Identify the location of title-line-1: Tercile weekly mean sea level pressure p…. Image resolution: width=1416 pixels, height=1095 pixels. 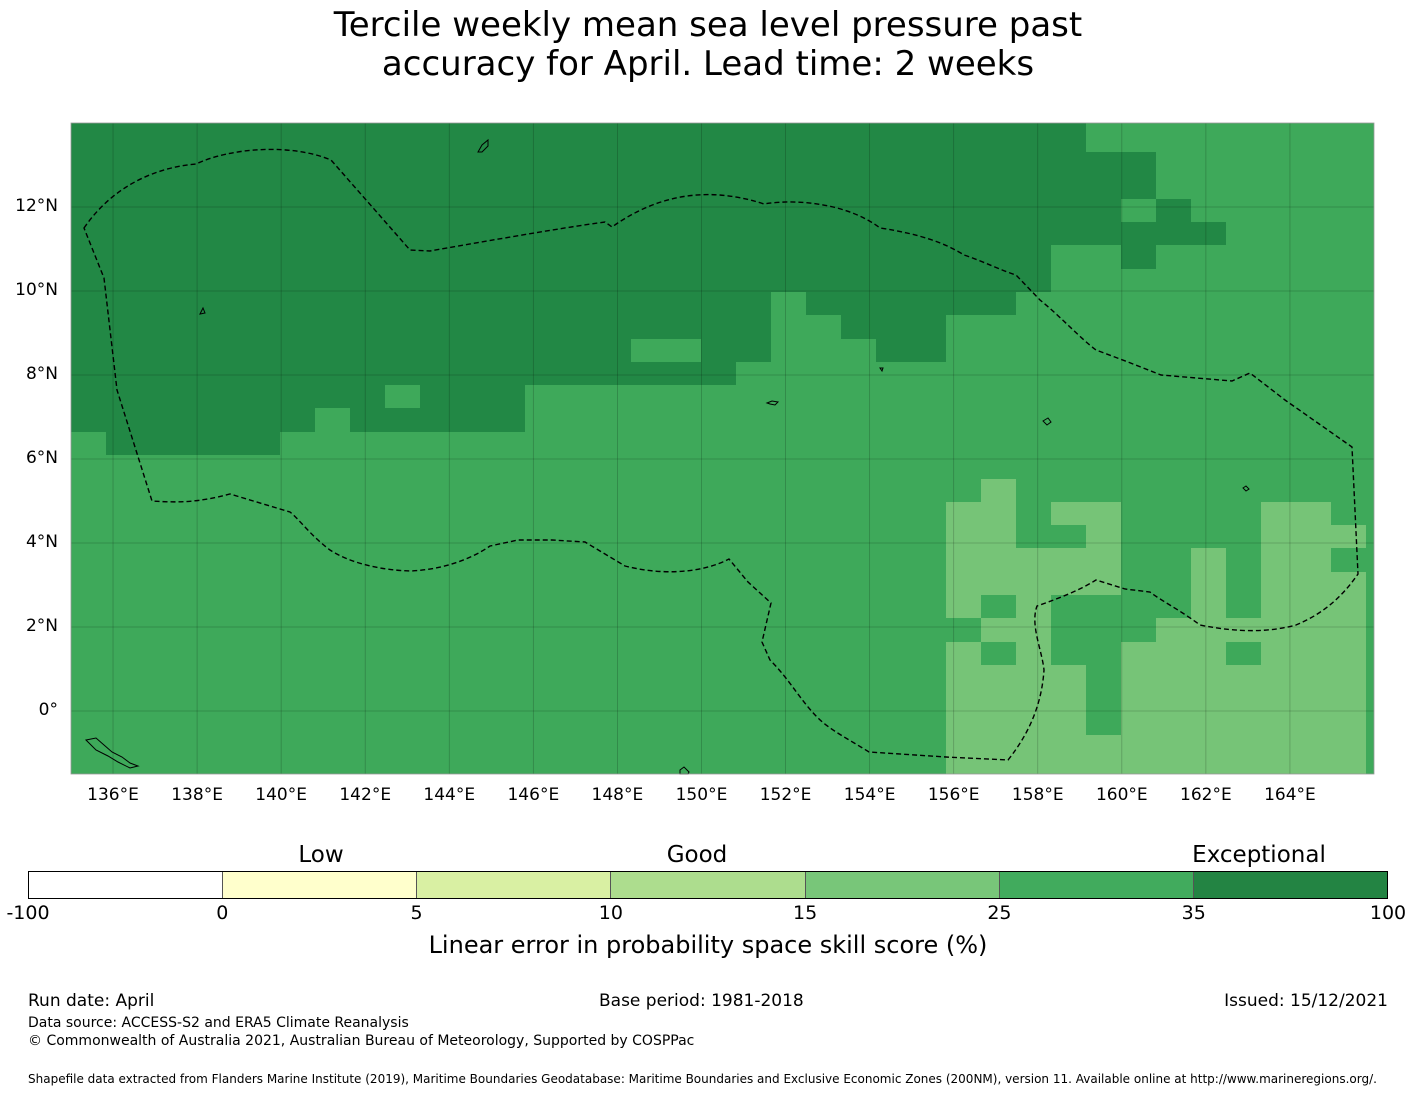
(708, 25).